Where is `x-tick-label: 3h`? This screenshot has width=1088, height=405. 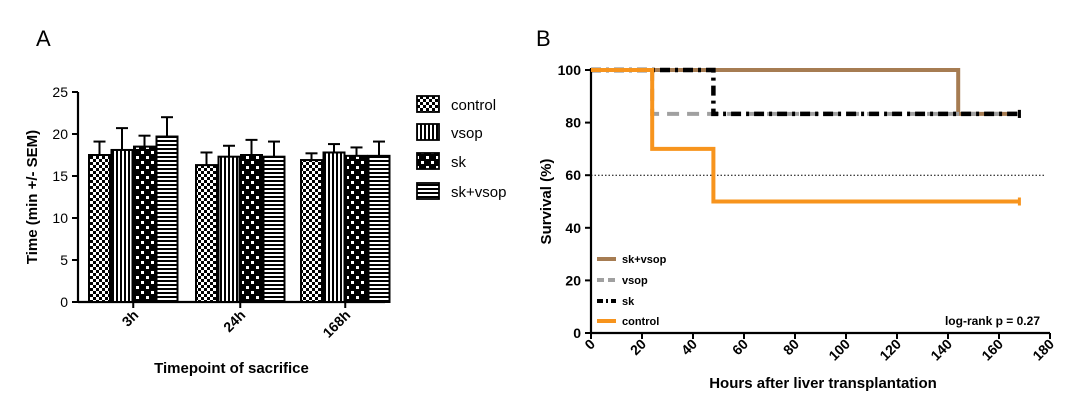 x-tick-label: 3h is located at coordinates (130, 318).